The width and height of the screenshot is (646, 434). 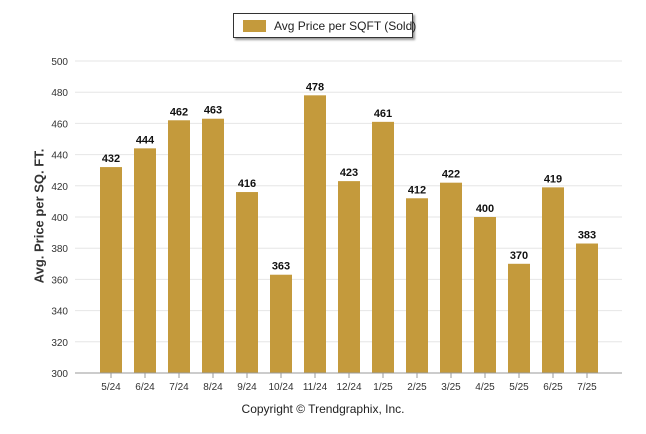 What do you see at coordinates (59, 124) in the screenshot?
I see `y-tick-label: 460` at bounding box center [59, 124].